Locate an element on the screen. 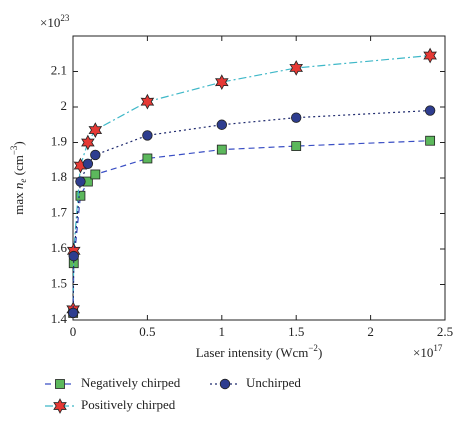  x-tick-label: 0.5 is located at coordinates (147, 331).